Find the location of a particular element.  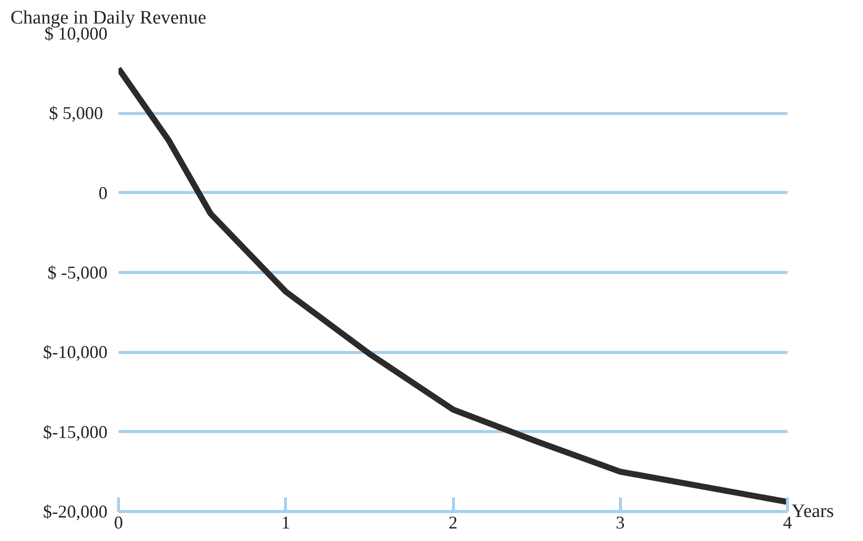

y-tick-label: $-15,000 is located at coordinates (75, 432).